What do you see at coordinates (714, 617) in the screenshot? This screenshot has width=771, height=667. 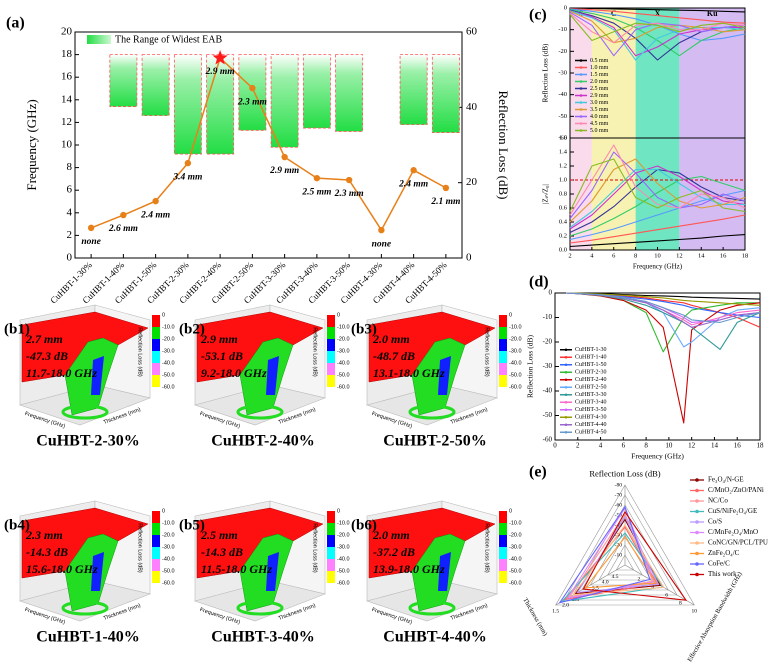 I see `radar-axis-label: Effective Absorption Bandwidth (GHz)` at bounding box center [714, 617].